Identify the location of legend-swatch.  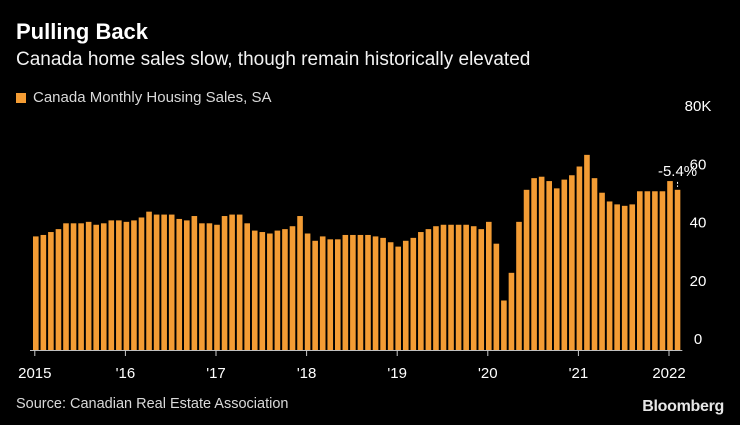
(21, 97).